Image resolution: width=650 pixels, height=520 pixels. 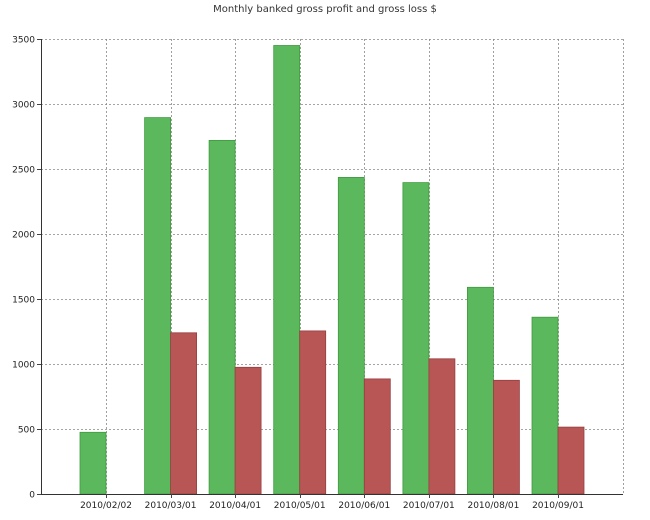 I want to click on y-tick-label: 2500, so click(x=23, y=171).